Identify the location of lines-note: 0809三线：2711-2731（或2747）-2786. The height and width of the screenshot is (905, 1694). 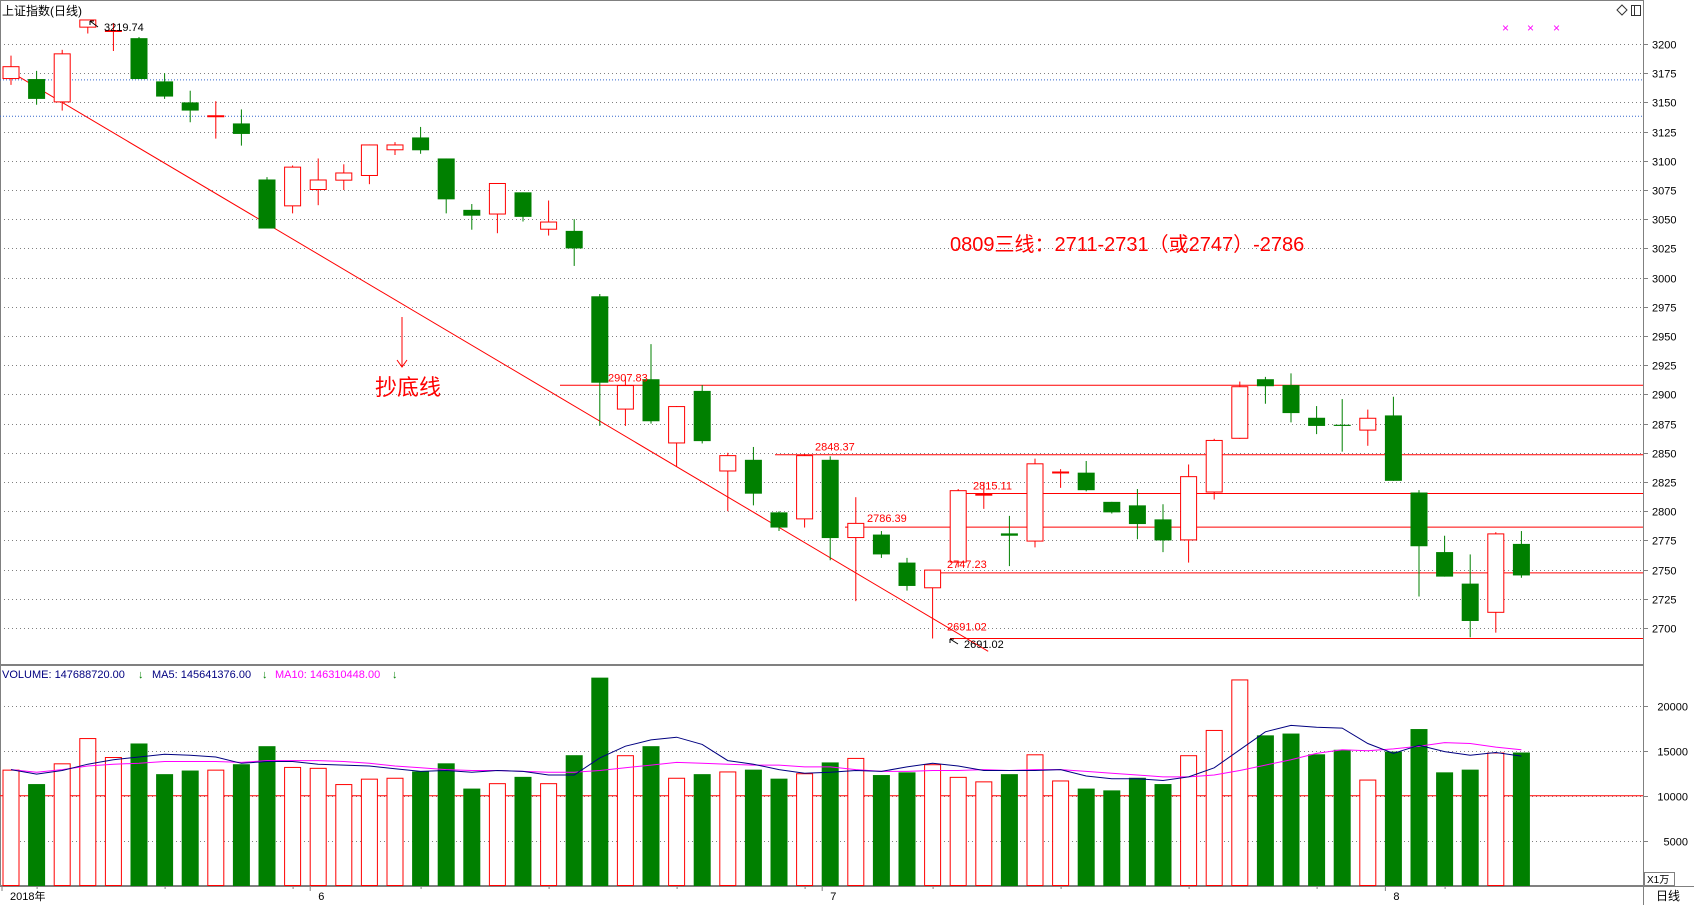
(1127, 244).